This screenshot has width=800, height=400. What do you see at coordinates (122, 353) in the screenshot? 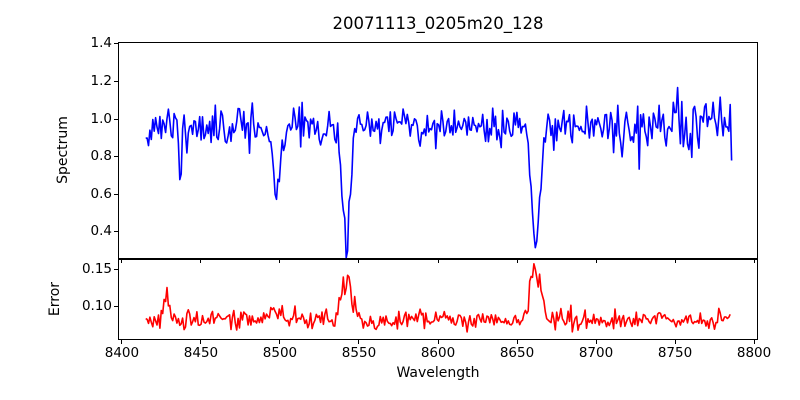
I see `x-tick-label: 8400` at bounding box center [122, 353].